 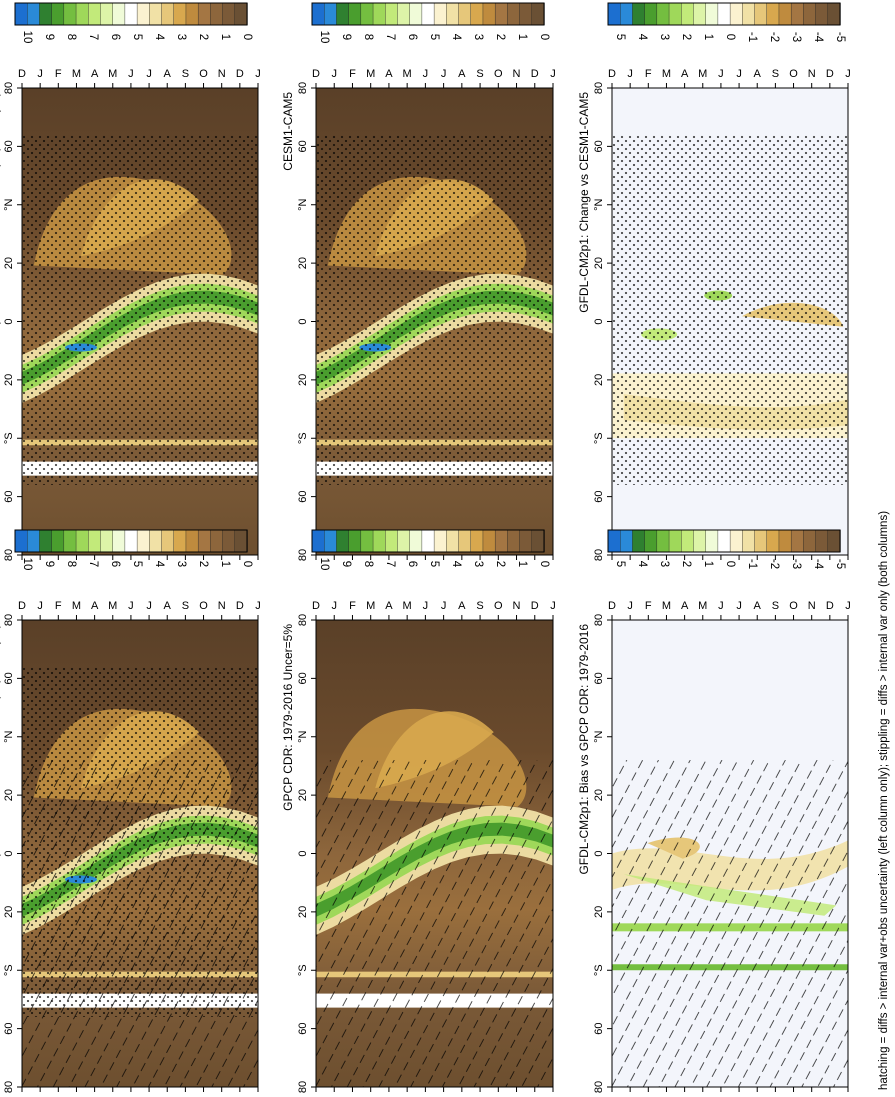 What do you see at coordinates (840, 37) in the screenshot?
I see `colorbar-label: -5` at bounding box center [840, 37].